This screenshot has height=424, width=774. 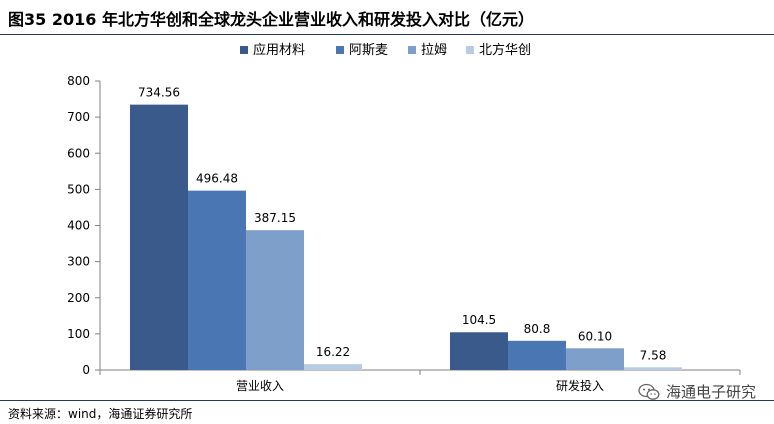 I want to click on data-label: 496.48, so click(x=217, y=179).